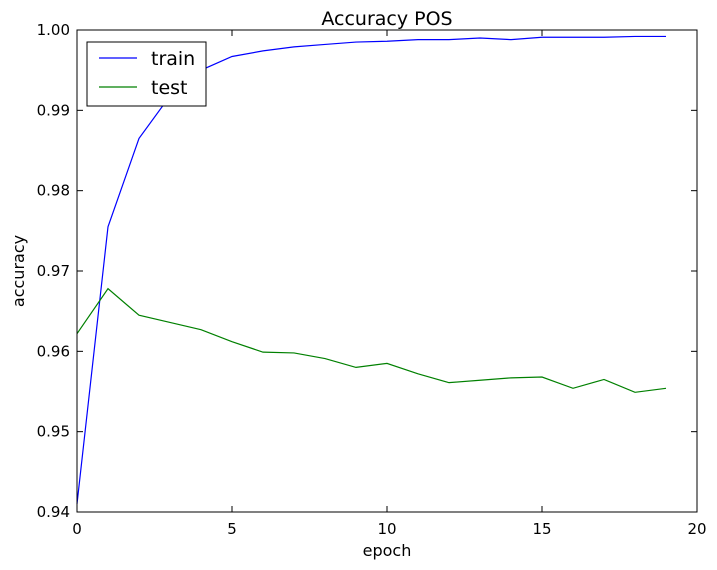 The image size is (717, 570). What do you see at coordinates (53, 351) in the screenshot?
I see `y-tick-label: 0.96` at bounding box center [53, 351].